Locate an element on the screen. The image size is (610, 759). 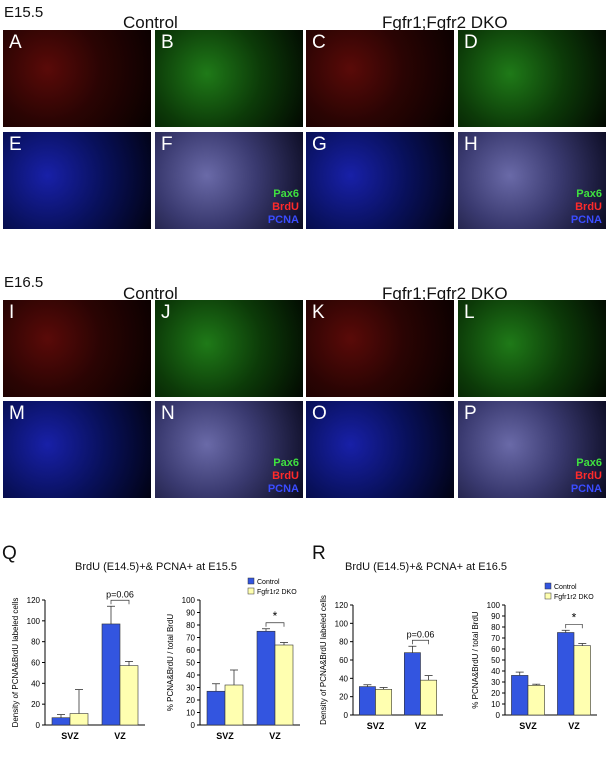
micrograph-panel-m: M is located at coordinates (77, 449).